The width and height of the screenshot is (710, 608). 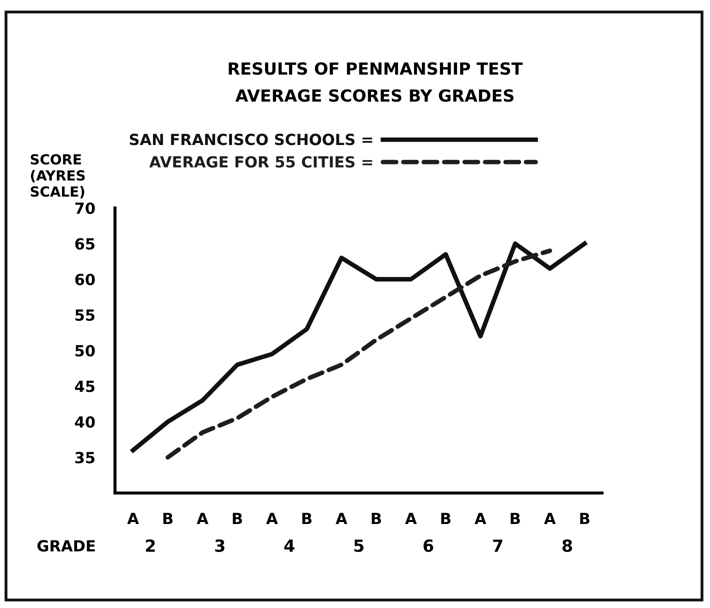 What do you see at coordinates (359, 546) in the screenshot?
I see `text: 5` at bounding box center [359, 546].